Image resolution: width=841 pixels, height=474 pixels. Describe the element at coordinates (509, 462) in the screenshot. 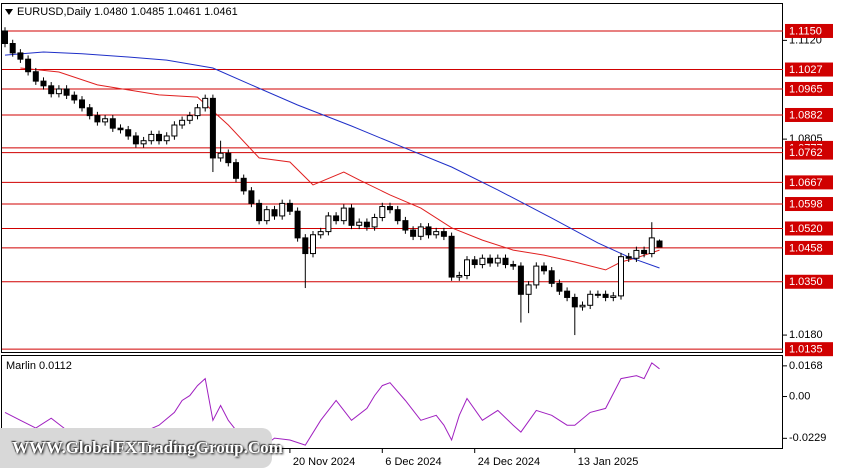

I see `x-tick-label: 24 Dec 2024` at that location.